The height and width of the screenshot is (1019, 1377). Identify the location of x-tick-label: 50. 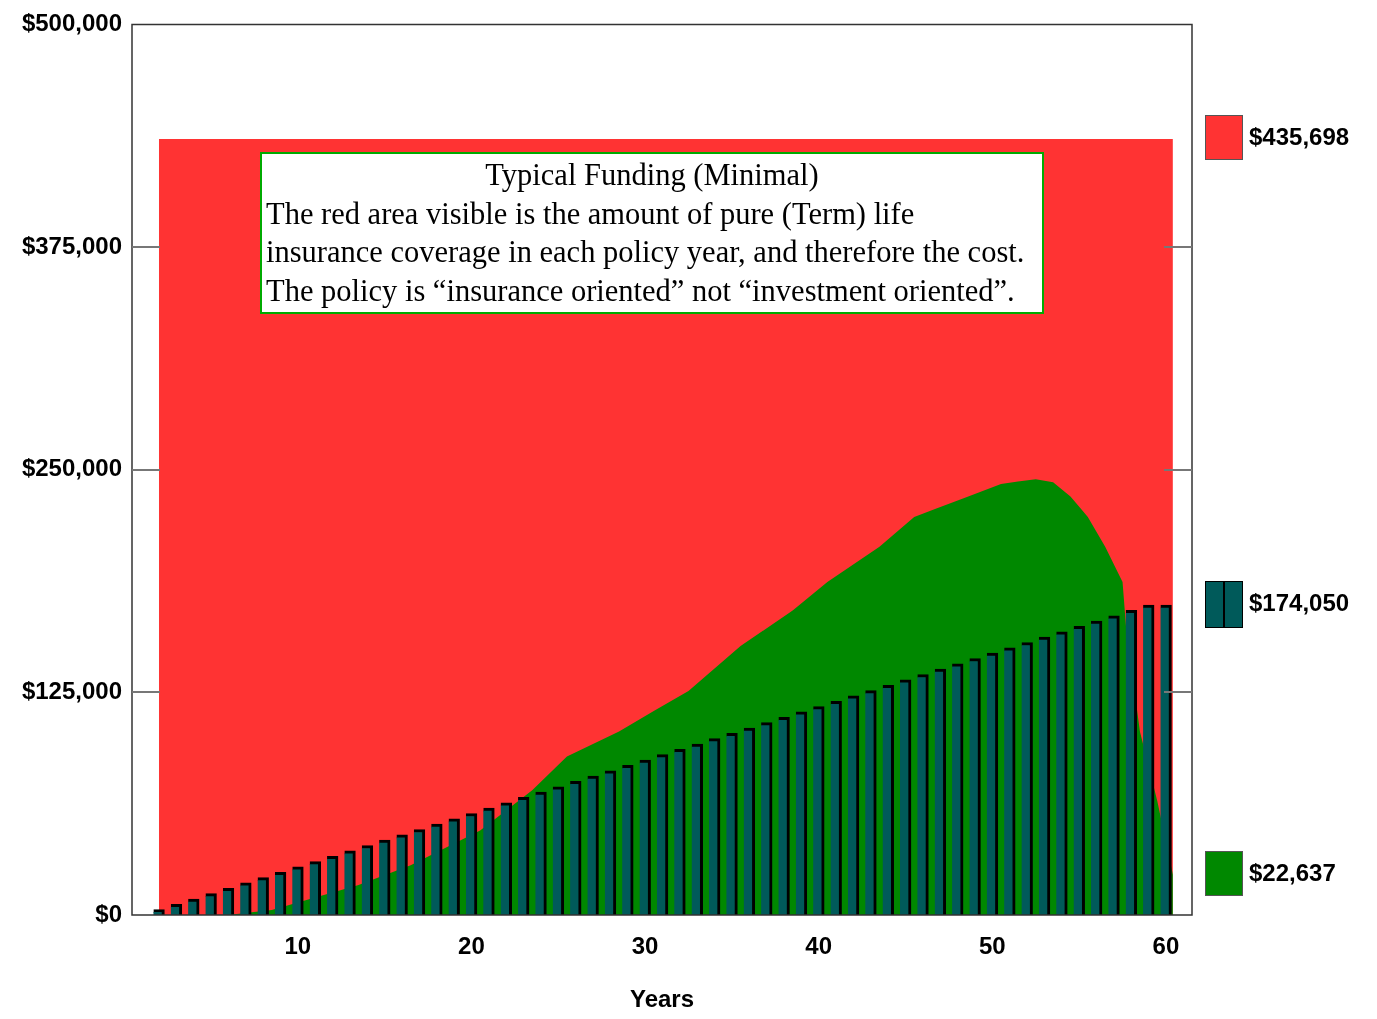
(992, 946).